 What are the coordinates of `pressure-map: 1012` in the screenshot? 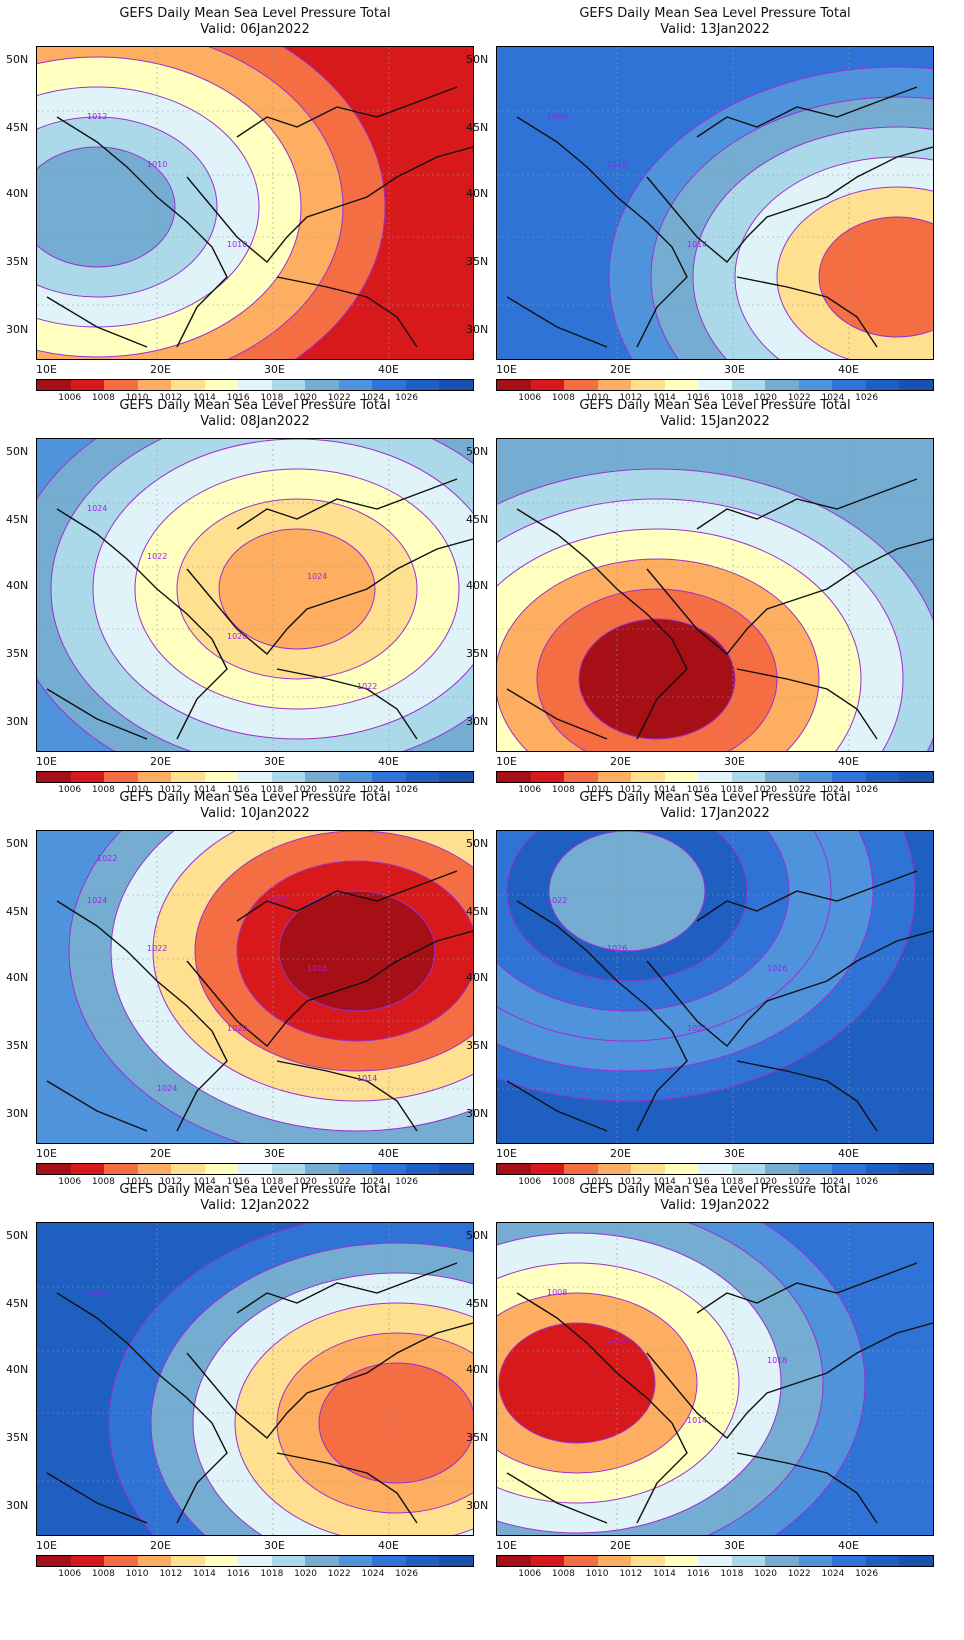 It's located at (255, 1379).